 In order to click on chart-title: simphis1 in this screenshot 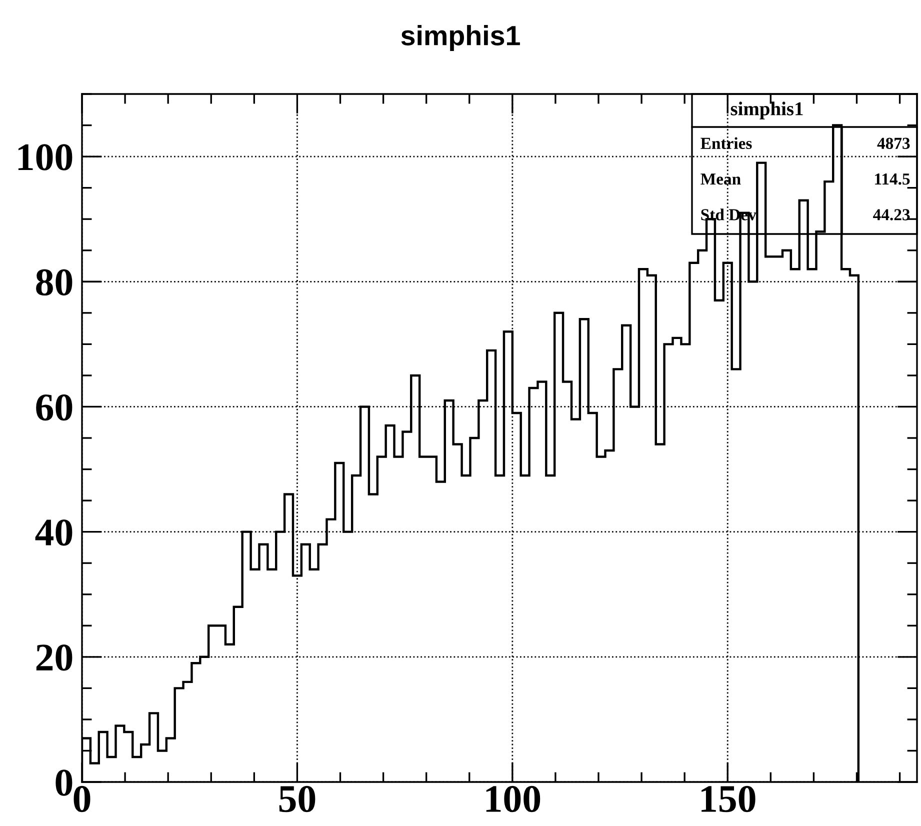, I will do `click(460, 38)`.